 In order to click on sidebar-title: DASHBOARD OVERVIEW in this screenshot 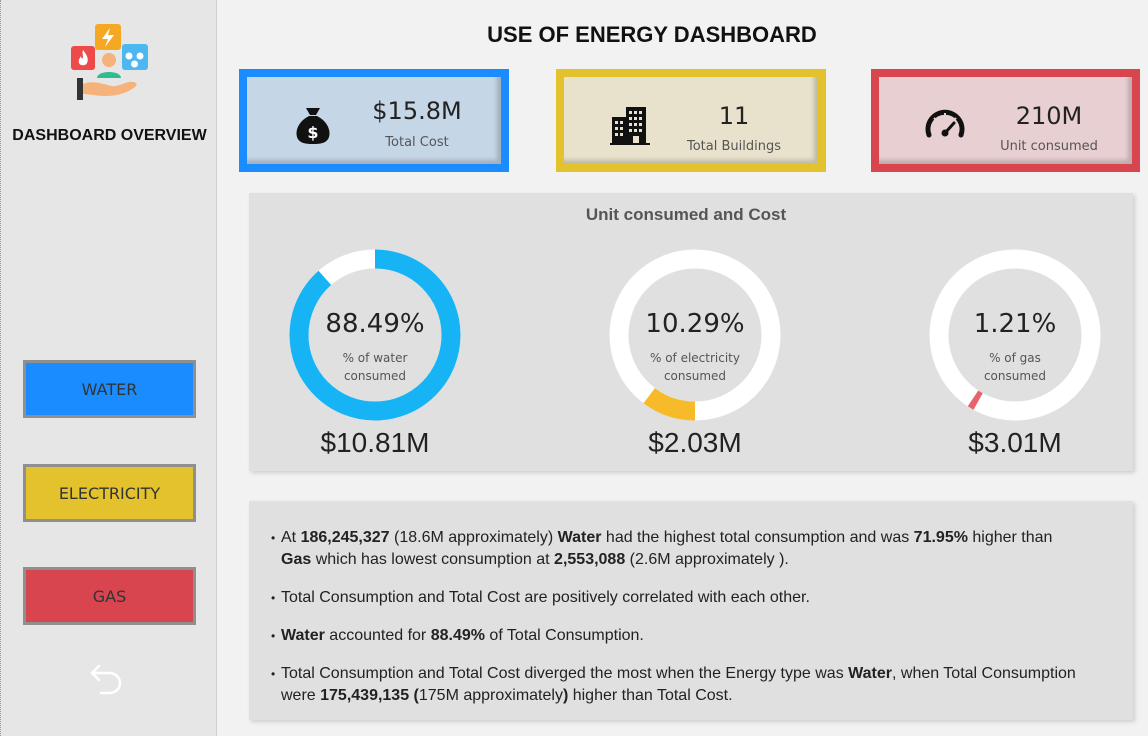, I will do `click(109, 135)`.